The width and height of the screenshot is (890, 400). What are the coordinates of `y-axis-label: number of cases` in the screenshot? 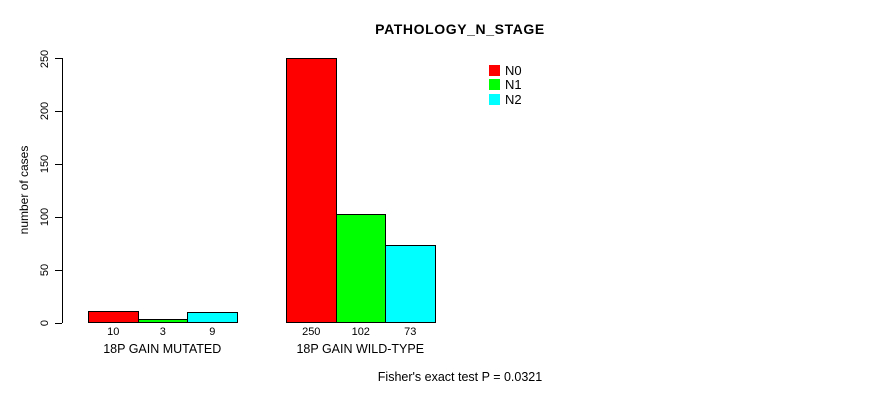 It's located at (24, 190).